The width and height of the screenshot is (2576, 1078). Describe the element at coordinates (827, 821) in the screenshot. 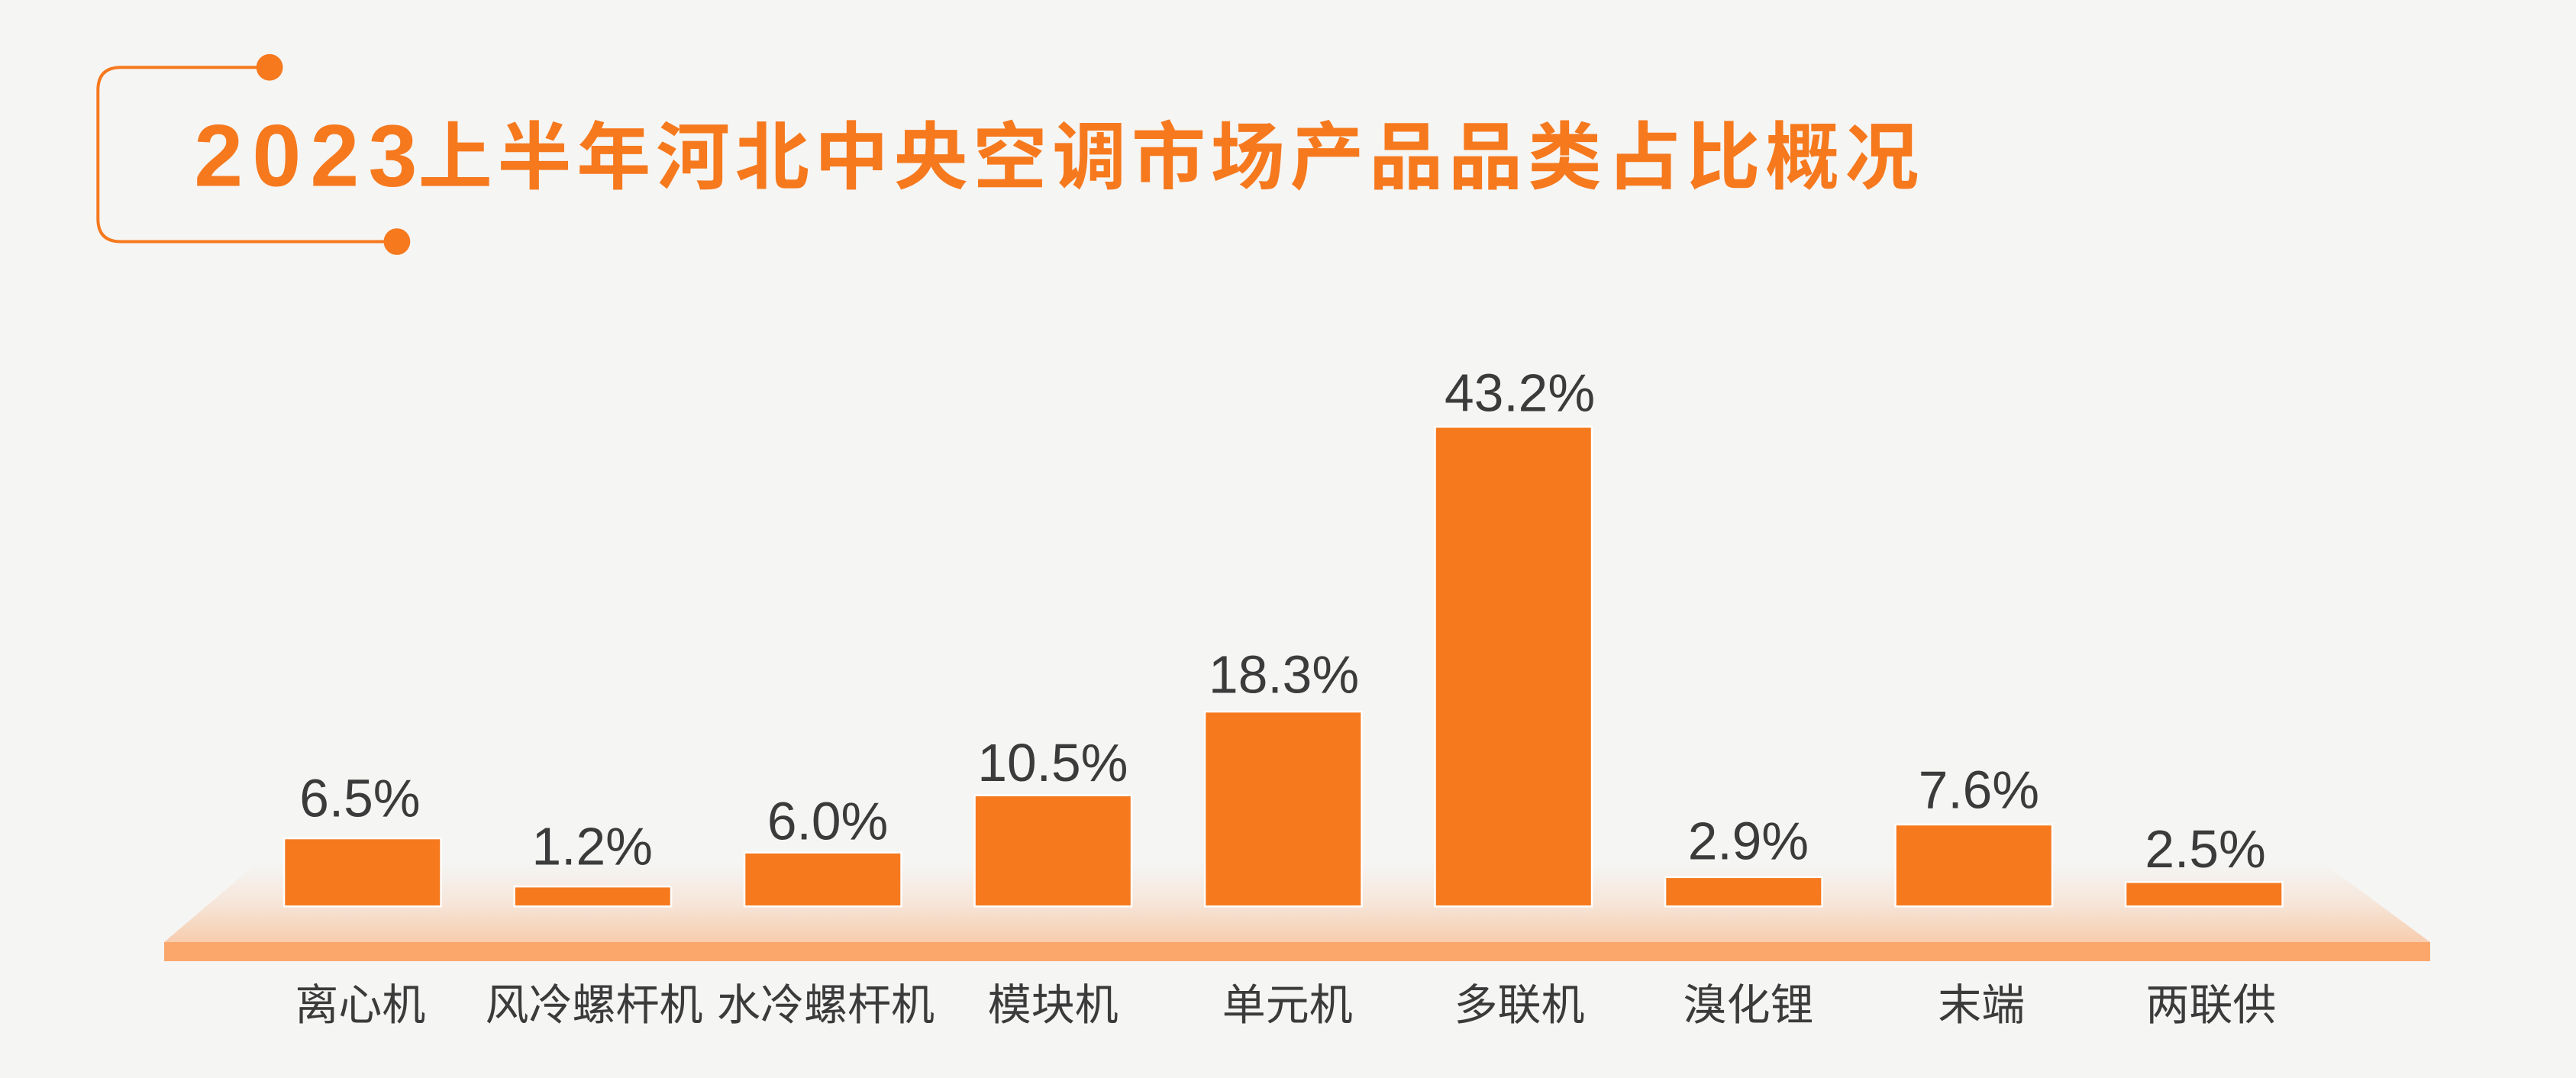

I see `svg-text: 6.0%` at that location.